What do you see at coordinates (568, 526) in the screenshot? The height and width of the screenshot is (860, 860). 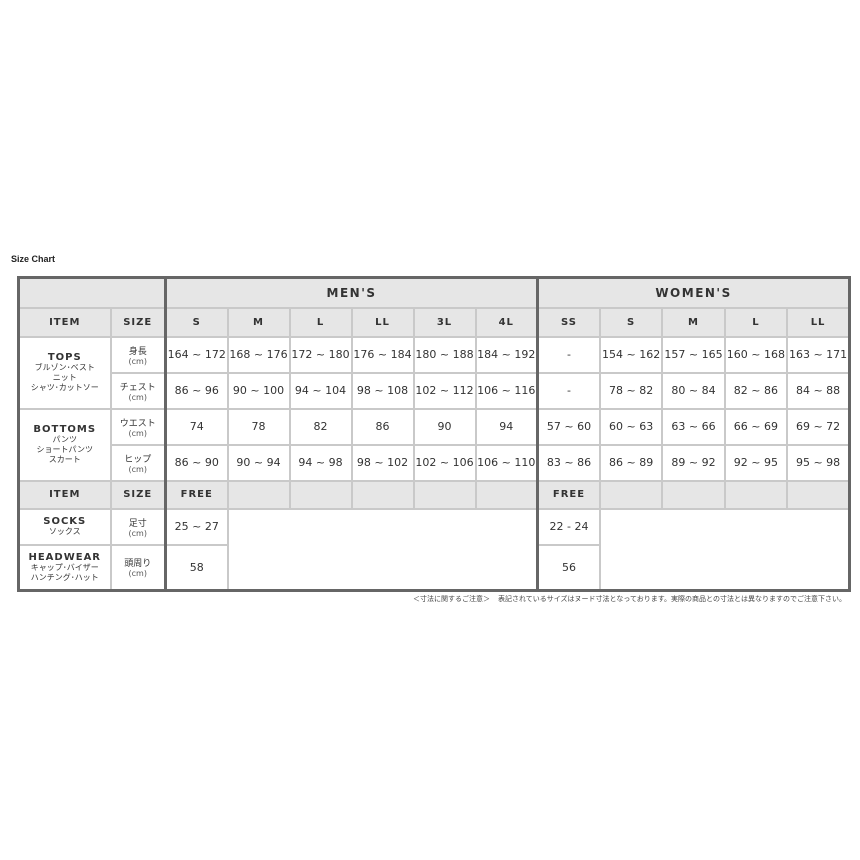 I see `socks-womens-value: 22 - 24` at bounding box center [568, 526].